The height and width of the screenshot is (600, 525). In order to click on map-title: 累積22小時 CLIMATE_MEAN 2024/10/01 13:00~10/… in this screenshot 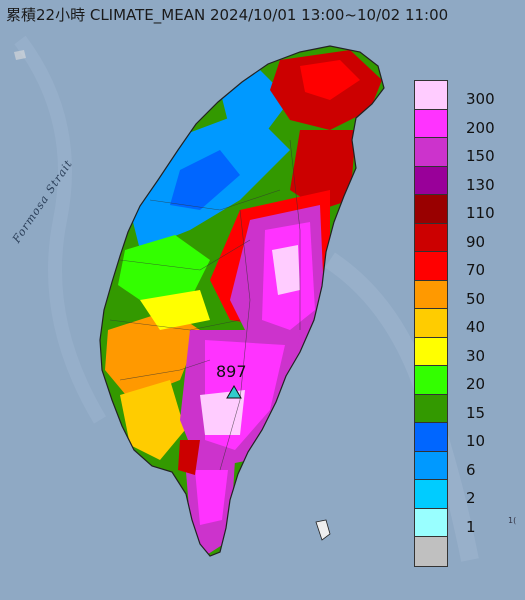, I will do `click(227, 15)`.